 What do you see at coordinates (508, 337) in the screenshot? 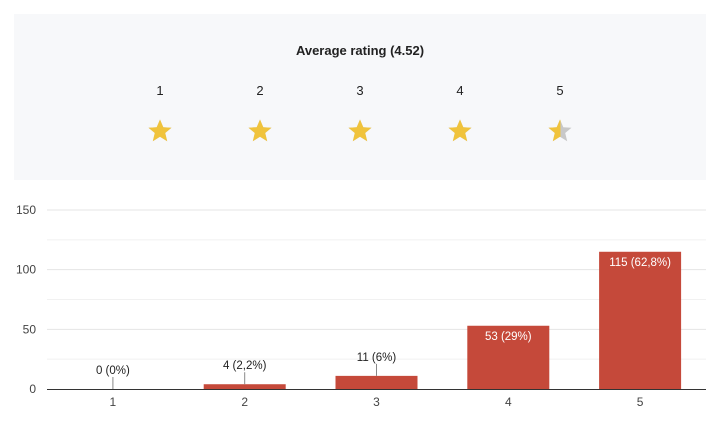
I see `data-label: 53 (29%)` at bounding box center [508, 337].